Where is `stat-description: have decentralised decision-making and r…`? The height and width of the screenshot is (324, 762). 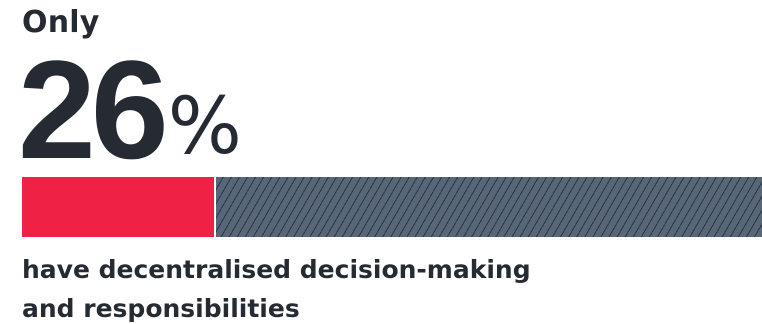 stat-description: have decentralised decision-making and r… is located at coordinates (276, 289).